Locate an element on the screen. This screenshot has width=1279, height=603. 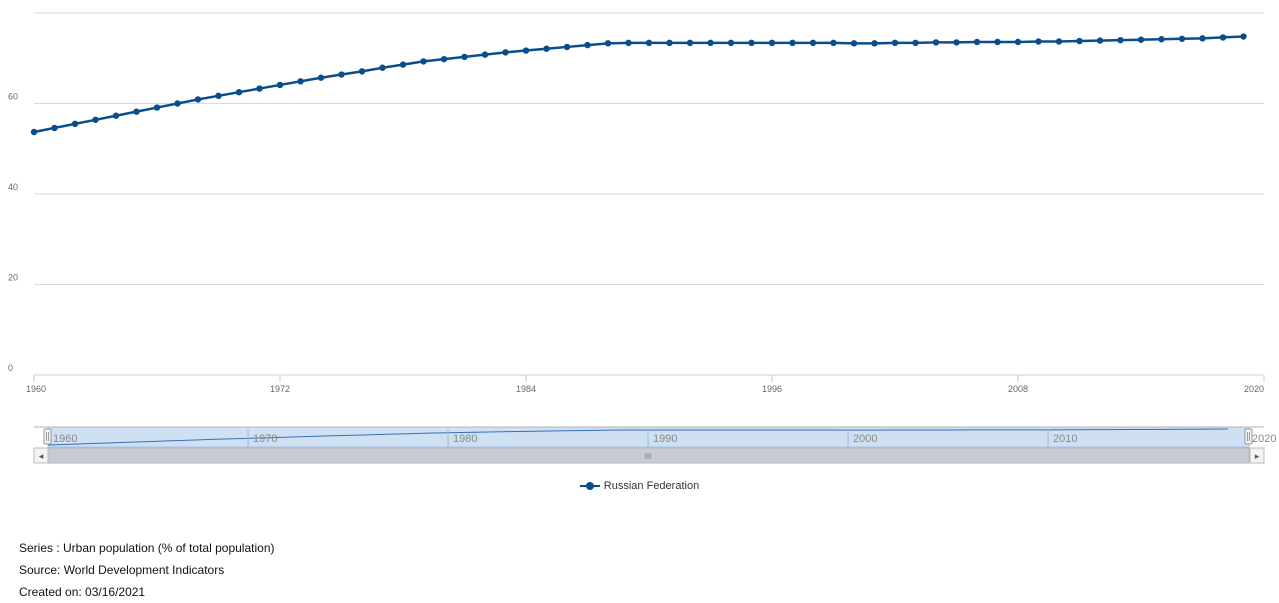
navigator-label: 1960 is located at coordinates (65, 439).